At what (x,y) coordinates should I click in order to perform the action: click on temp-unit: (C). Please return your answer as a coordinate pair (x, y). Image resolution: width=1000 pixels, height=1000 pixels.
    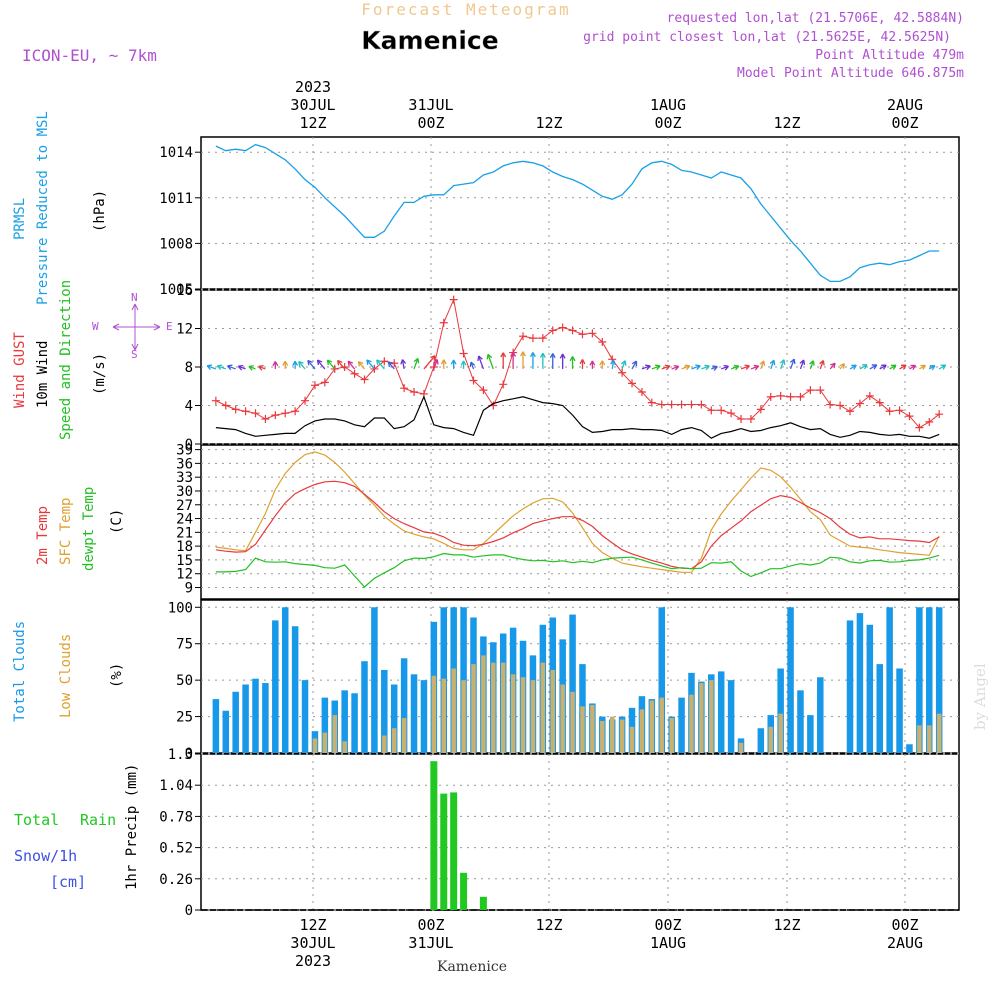
    Looking at the image, I should click on (117, 521).